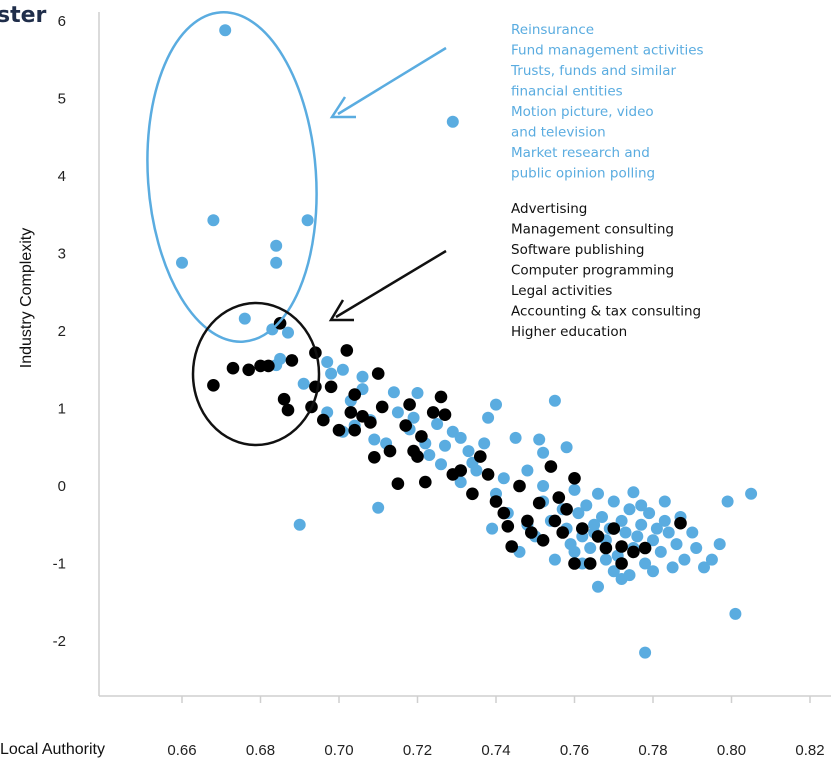 The height and width of the screenshot is (765, 831). I want to click on annotation-line: Motion picture, video, so click(582, 112).